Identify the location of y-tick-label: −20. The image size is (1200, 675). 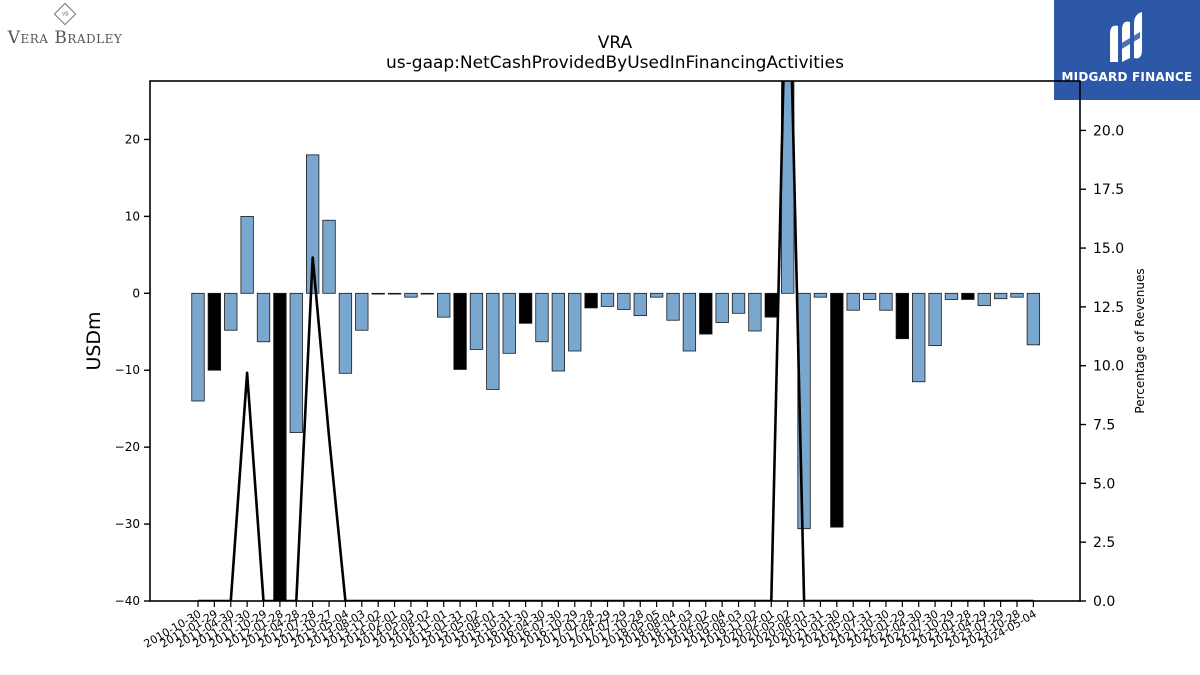
(127, 447).